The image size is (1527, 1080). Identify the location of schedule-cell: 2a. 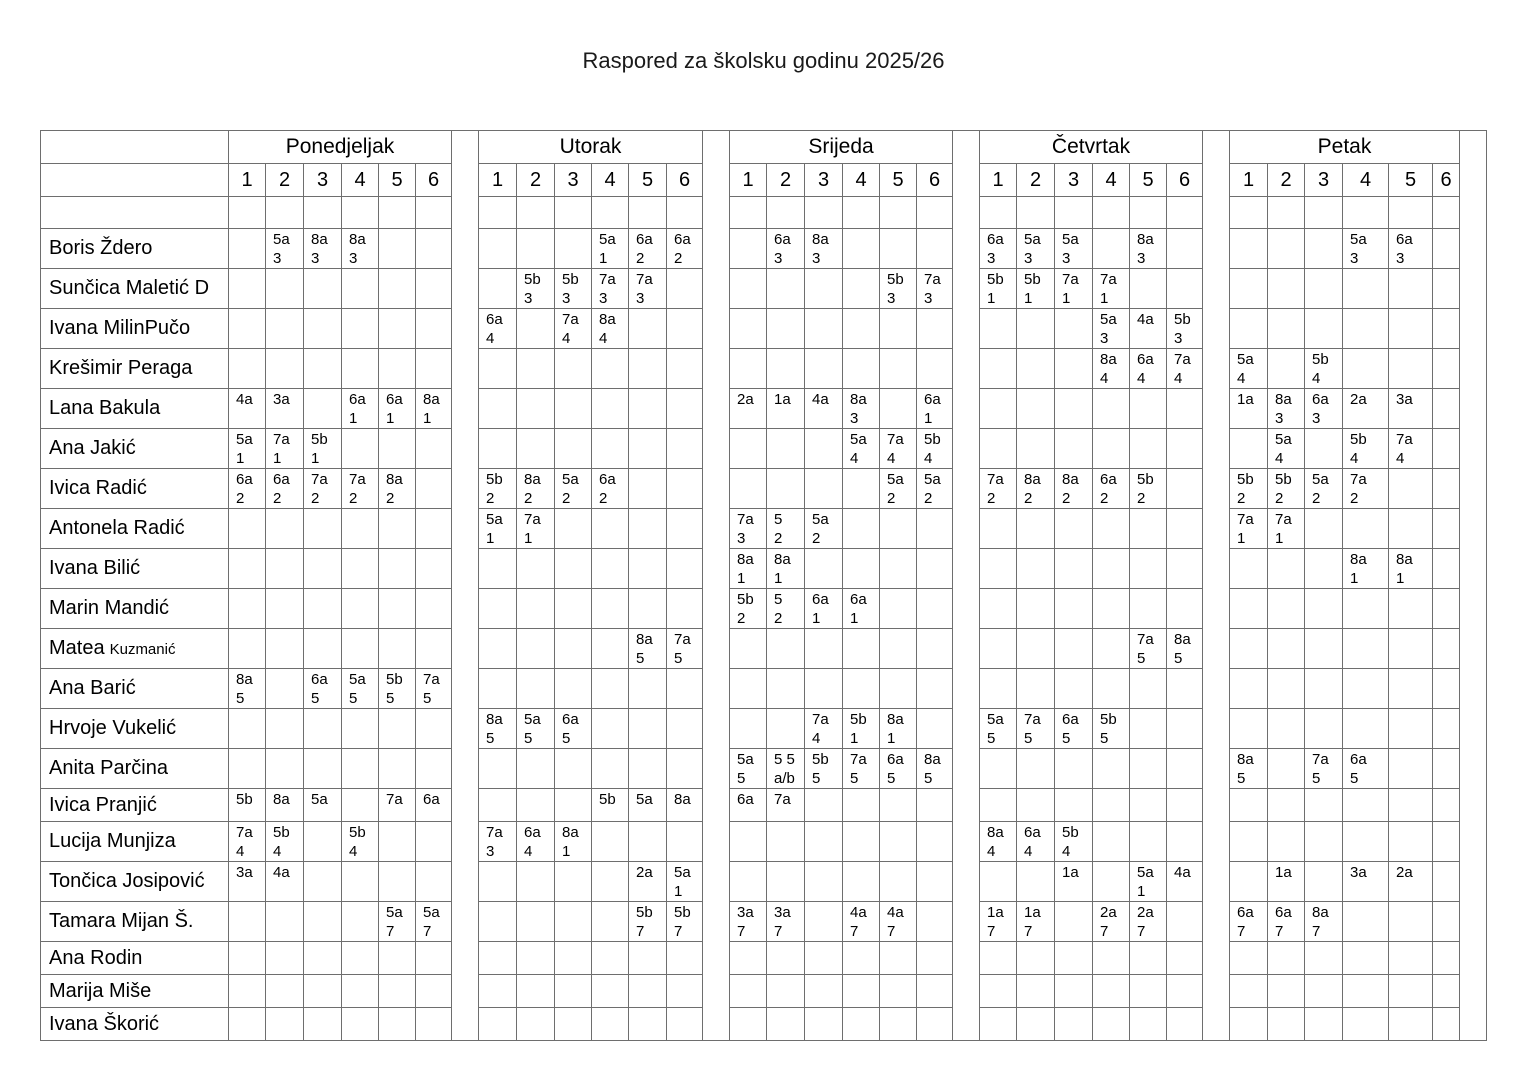
(748, 408).